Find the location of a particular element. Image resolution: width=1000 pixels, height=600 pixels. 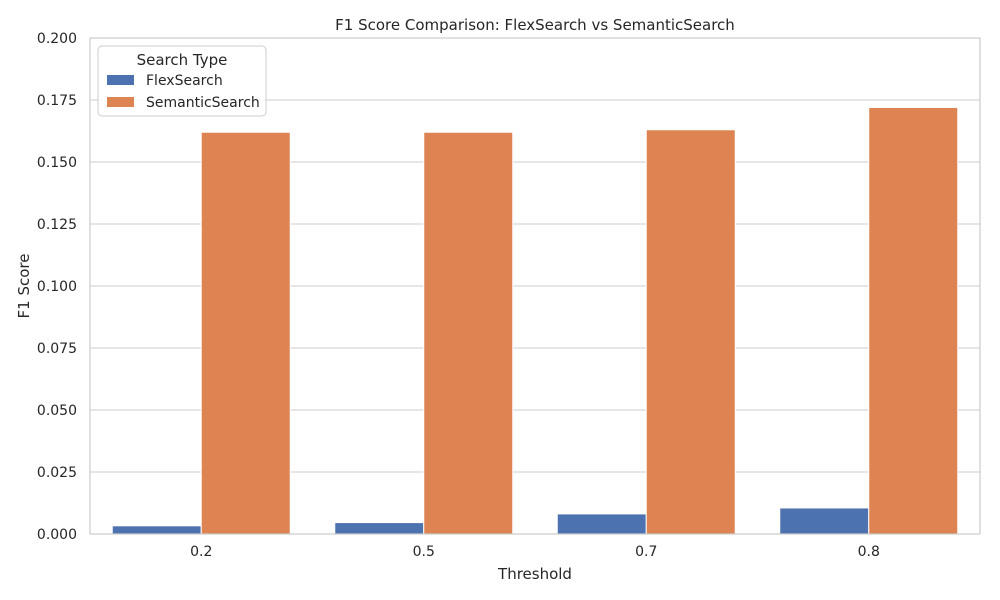

legend-swatch-semanticsearch is located at coordinates (120, 102).